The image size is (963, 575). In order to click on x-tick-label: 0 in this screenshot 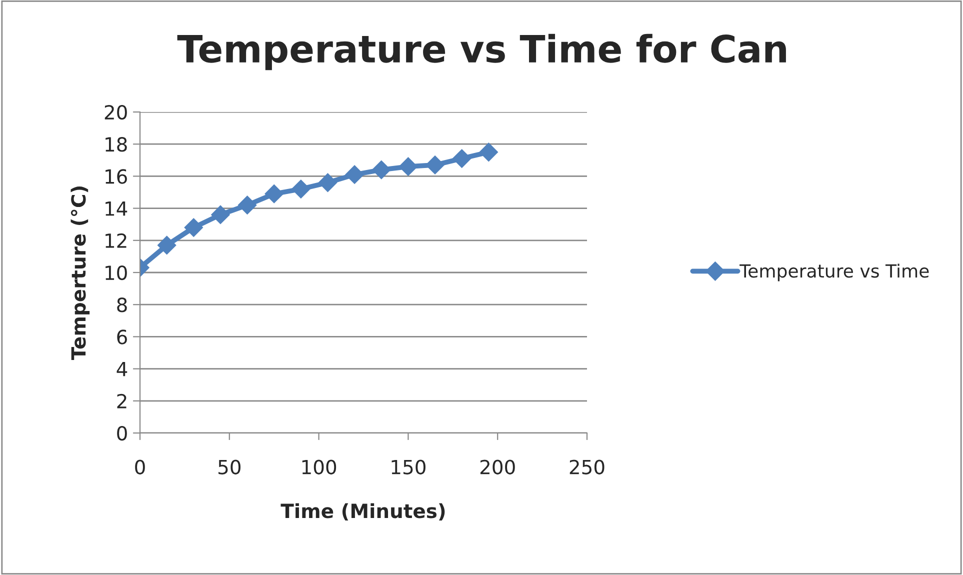, I will do `click(140, 467)`.